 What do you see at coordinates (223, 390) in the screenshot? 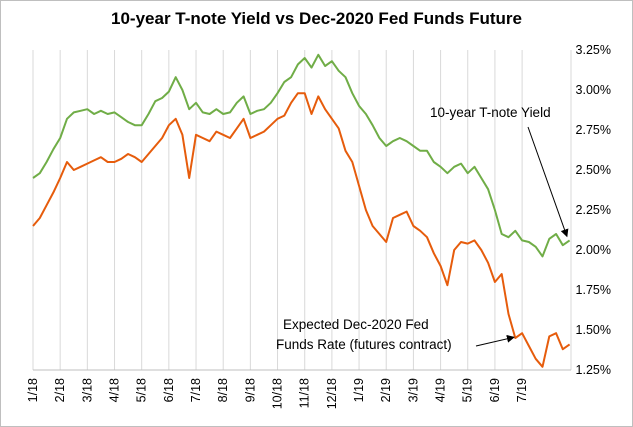
I see `x-tick-label: 8/18` at bounding box center [223, 390].